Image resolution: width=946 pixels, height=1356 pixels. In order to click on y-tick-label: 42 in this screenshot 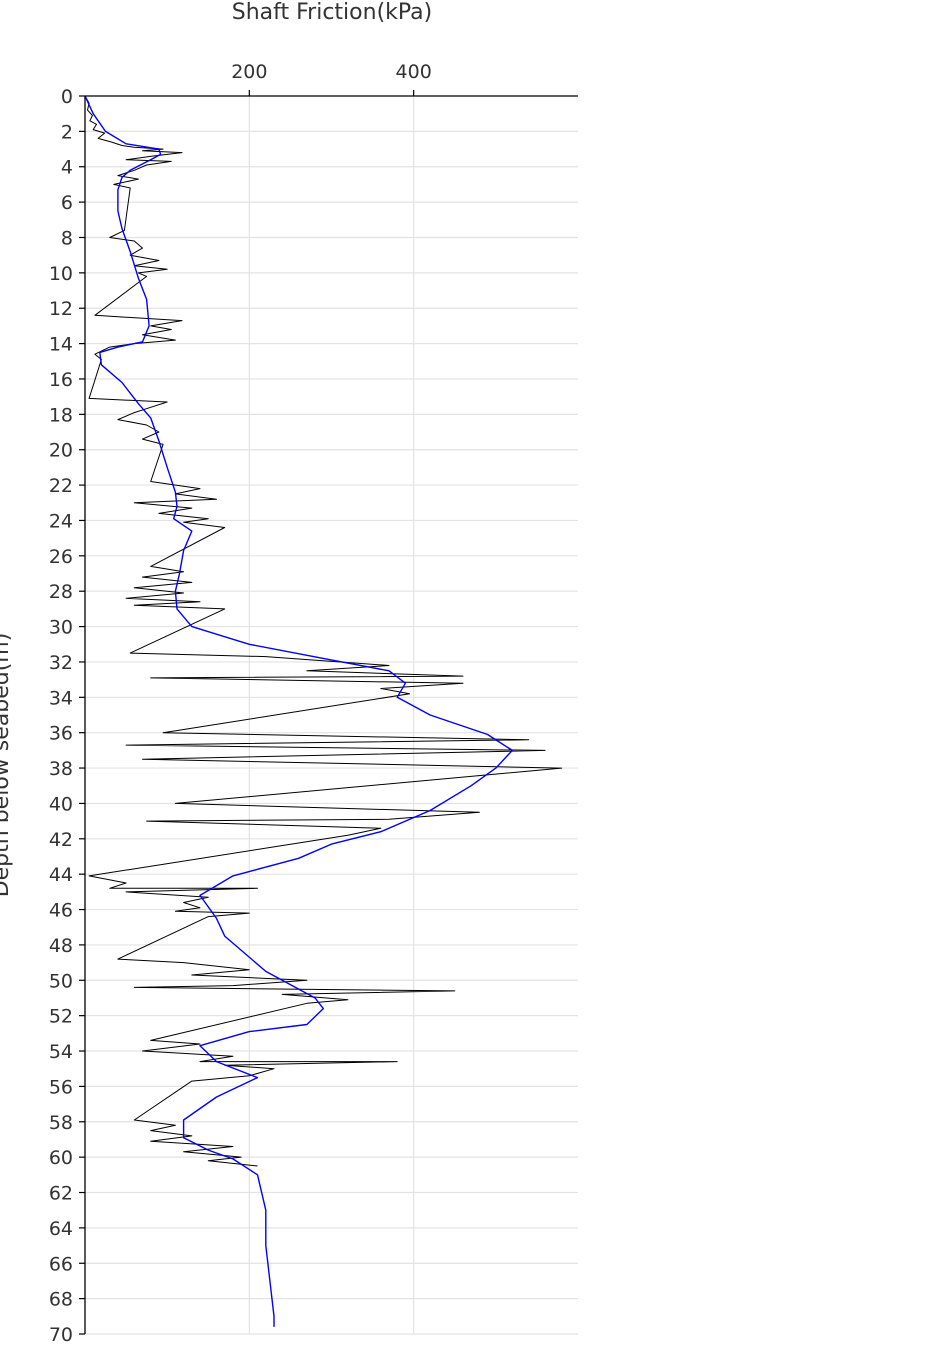, I will do `click(61, 840)`.